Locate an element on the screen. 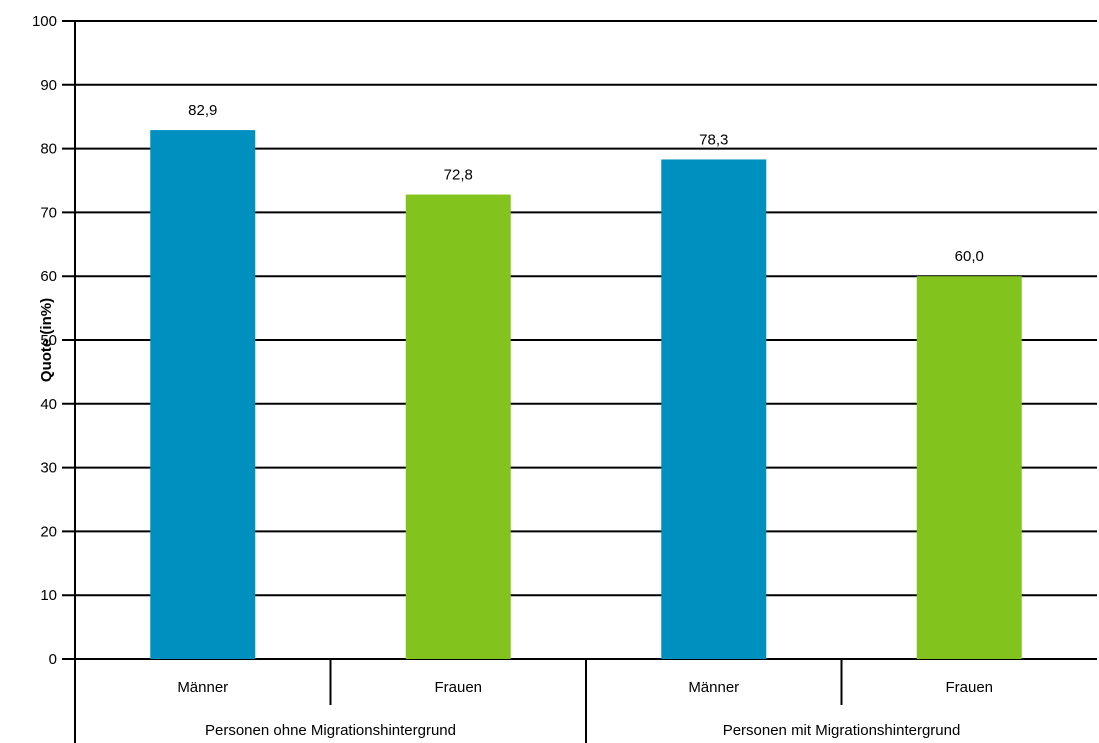 The height and width of the screenshot is (743, 1099). y-tick-label-0: 0 is located at coordinates (53, 659).